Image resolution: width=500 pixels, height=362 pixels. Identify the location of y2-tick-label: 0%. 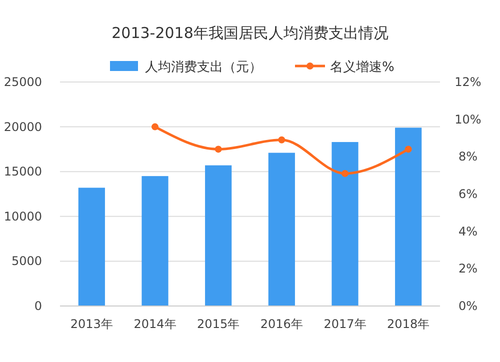
(468, 306).